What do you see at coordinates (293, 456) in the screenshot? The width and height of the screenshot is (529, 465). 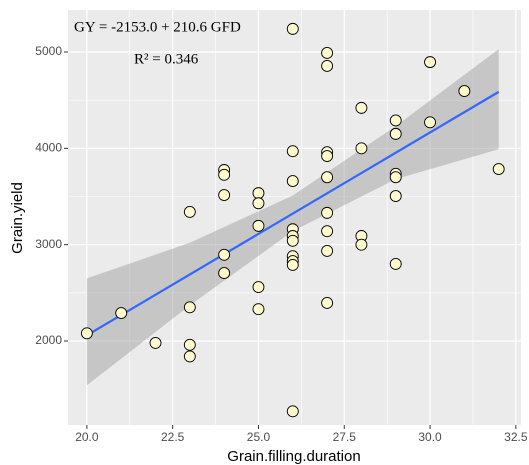 I see `x-axis-title: Grain.filling.duration` at bounding box center [293, 456].